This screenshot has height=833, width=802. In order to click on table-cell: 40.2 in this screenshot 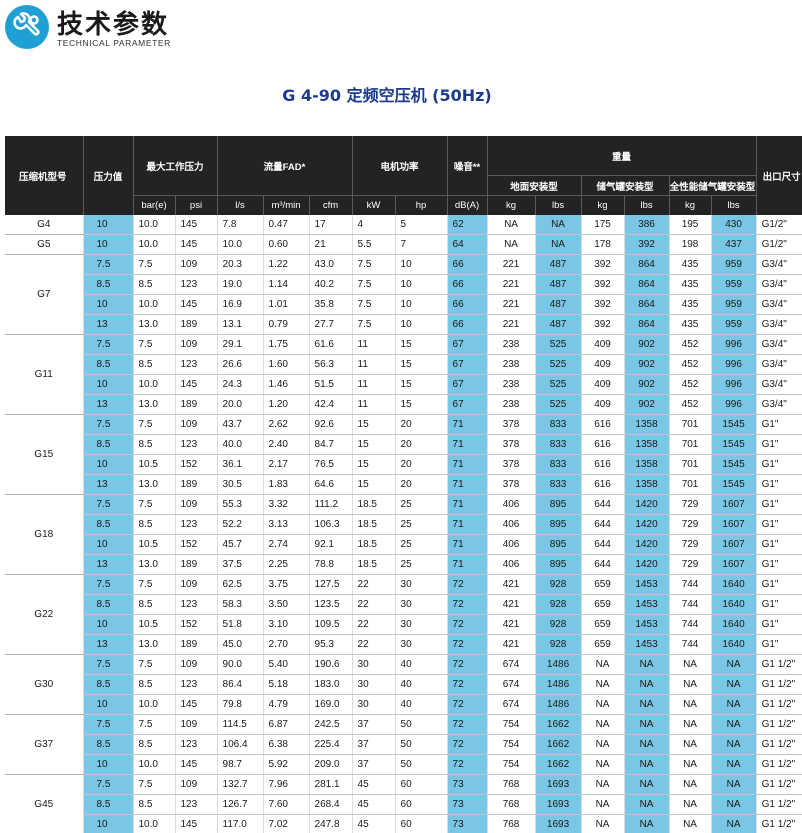, I will do `click(330, 284)`.